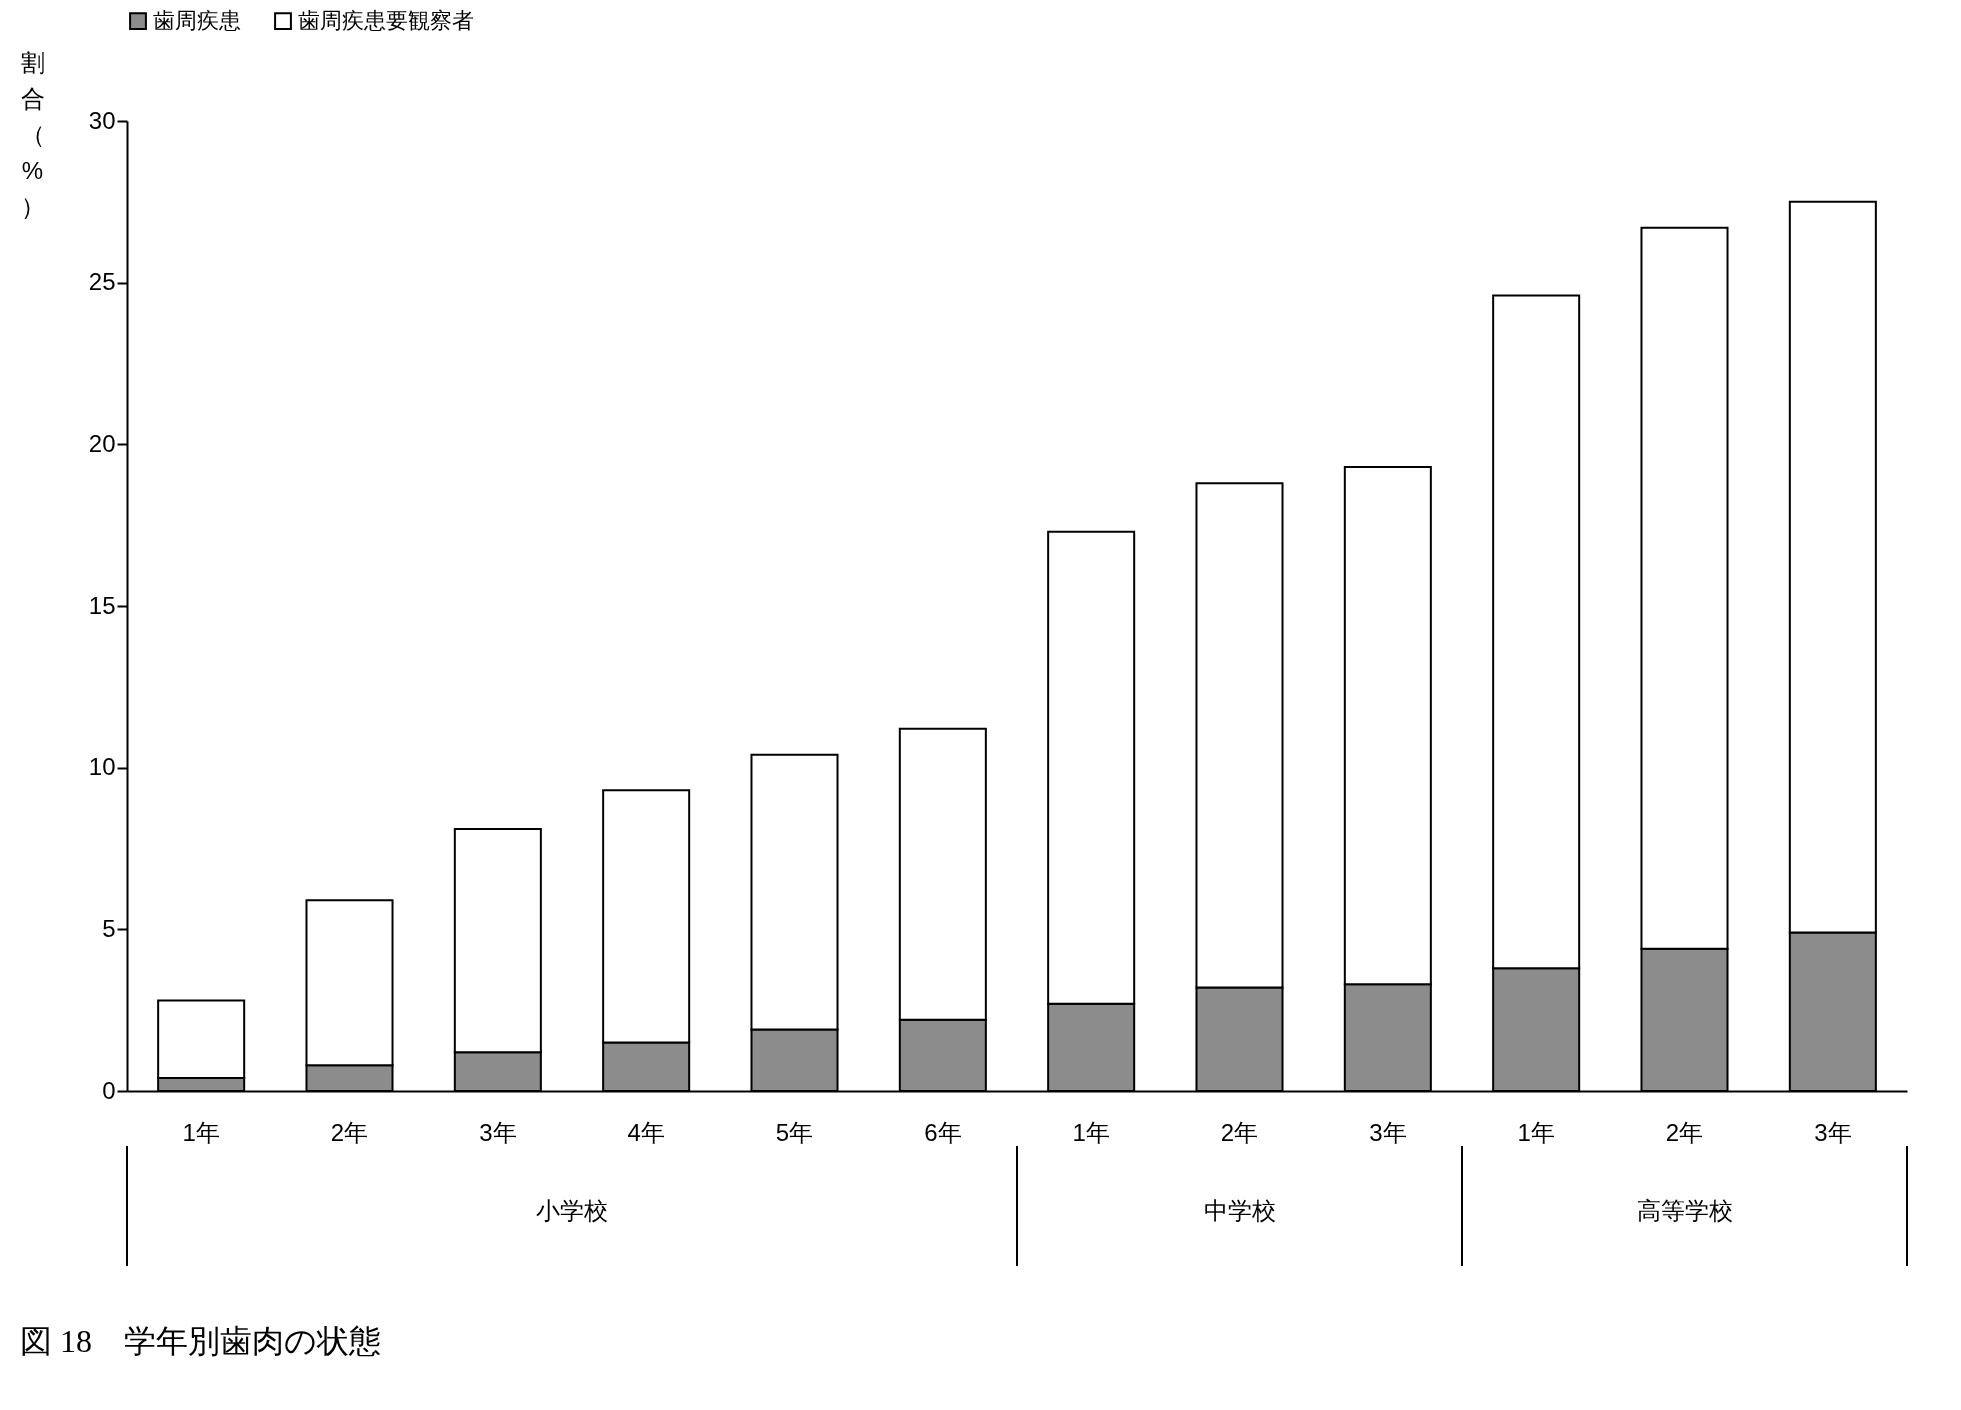  I want to click on text: 中学校, so click(1239, 1210).